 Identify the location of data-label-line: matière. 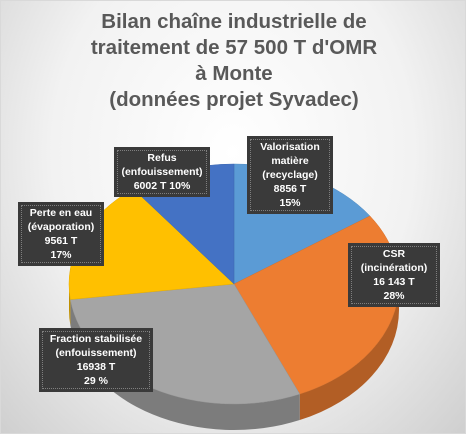
(290, 161).